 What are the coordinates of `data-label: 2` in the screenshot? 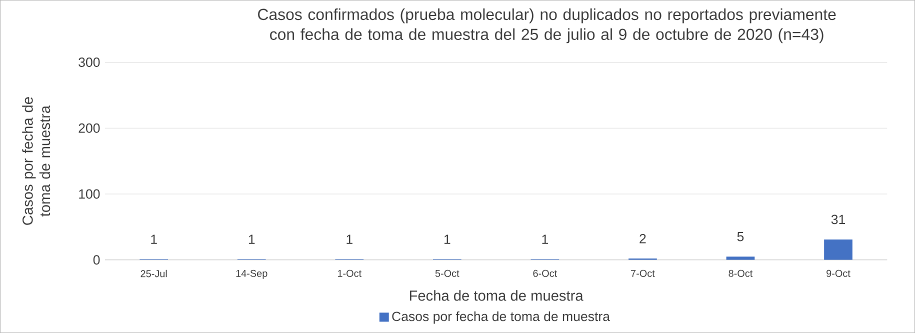 It's located at (643, 239).